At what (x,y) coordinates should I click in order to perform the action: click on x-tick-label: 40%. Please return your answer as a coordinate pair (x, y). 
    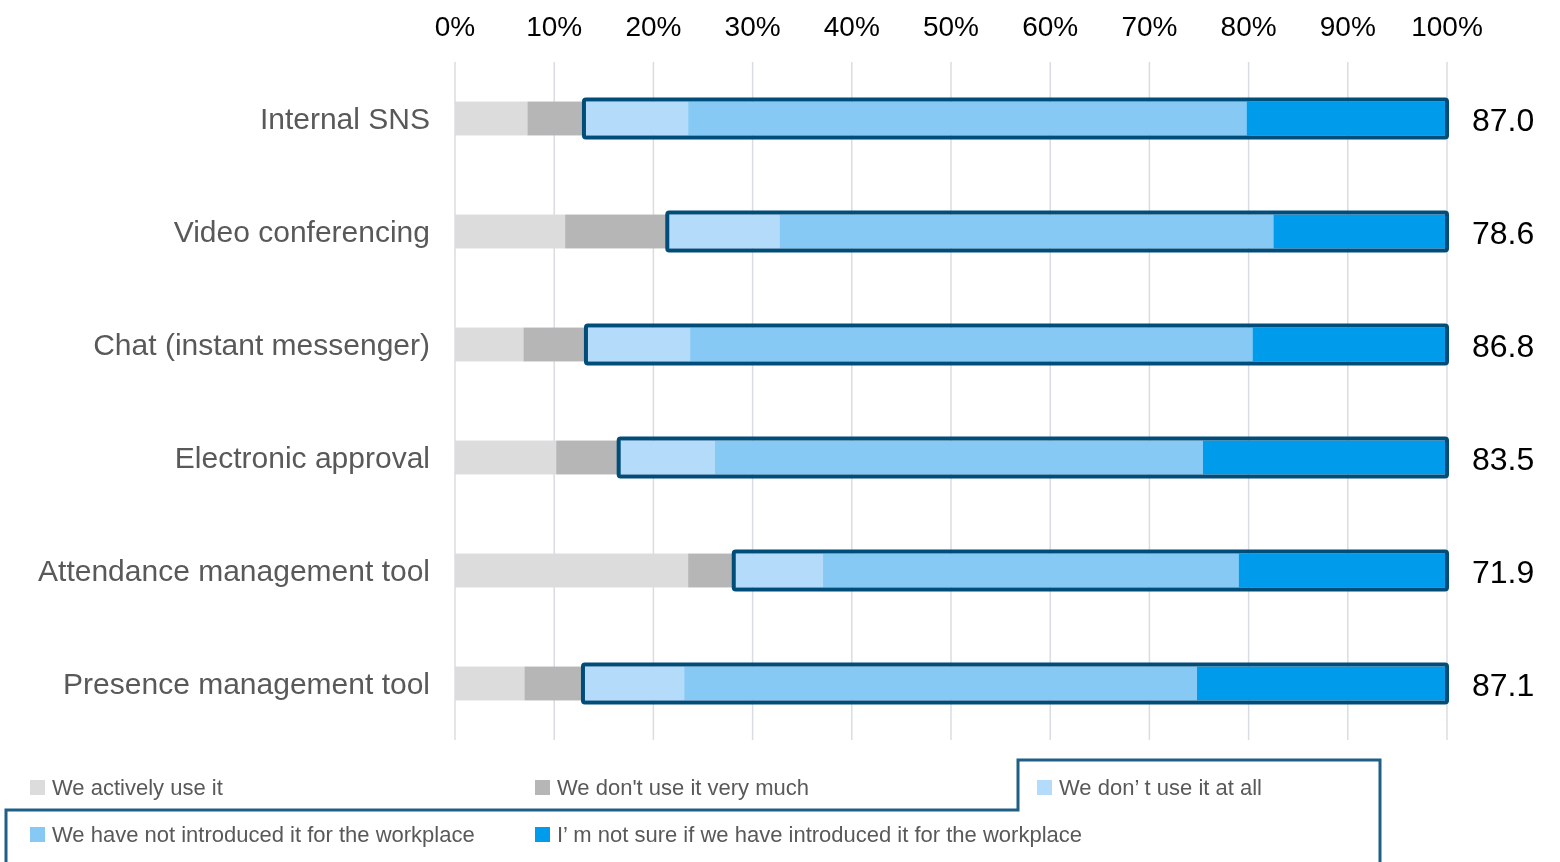
    Looking at the image, I should click on (851, 26).